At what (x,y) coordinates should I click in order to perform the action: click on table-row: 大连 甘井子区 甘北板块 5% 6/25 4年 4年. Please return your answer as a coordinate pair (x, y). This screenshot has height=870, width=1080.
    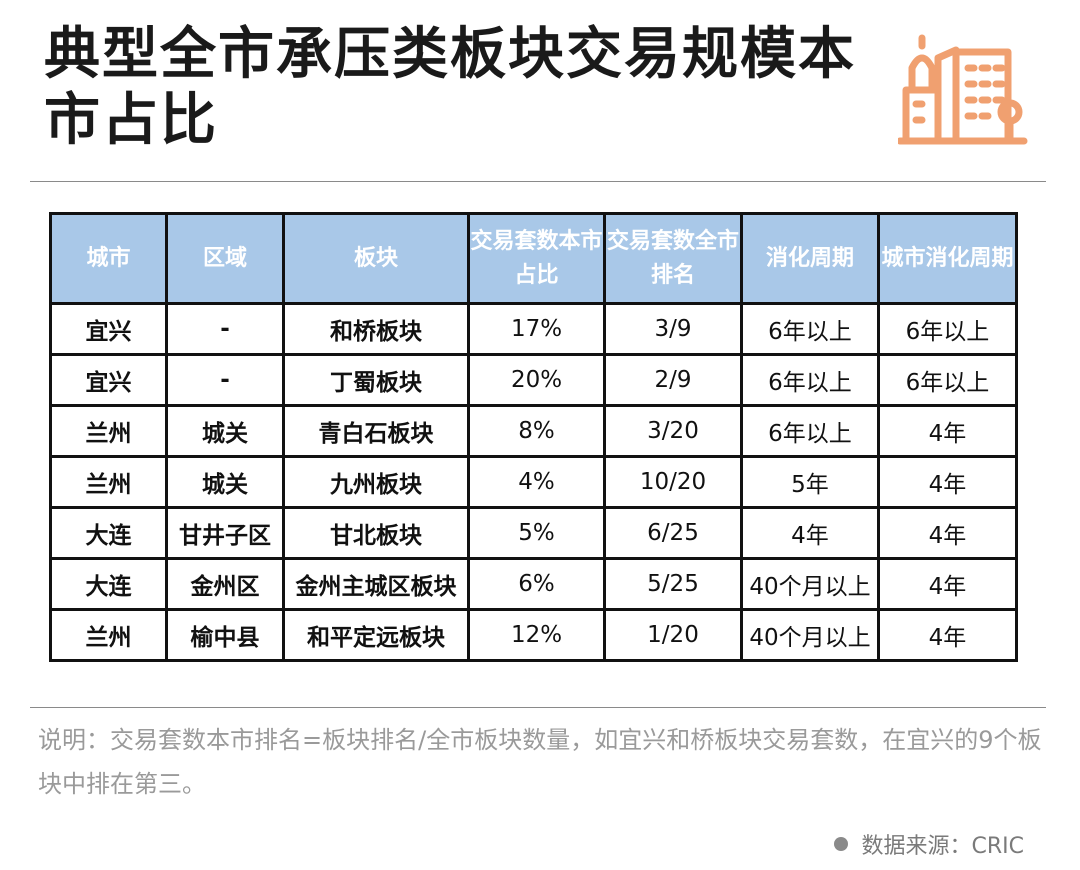
    Looking at the image, I should click on (533, 533).